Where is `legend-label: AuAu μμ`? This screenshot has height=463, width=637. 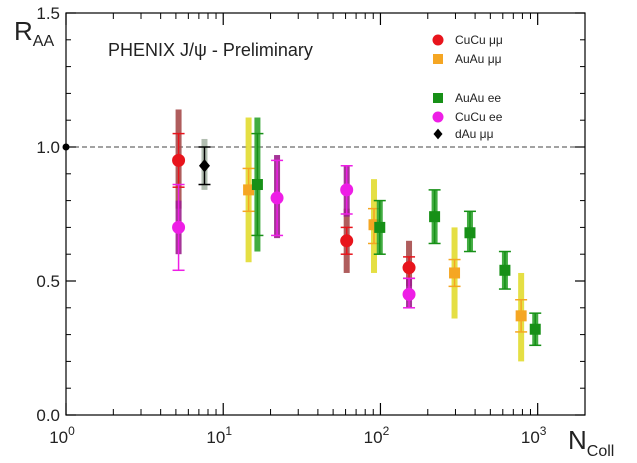 legend-label: AuAu μμ is located at coordinates (478, 59).